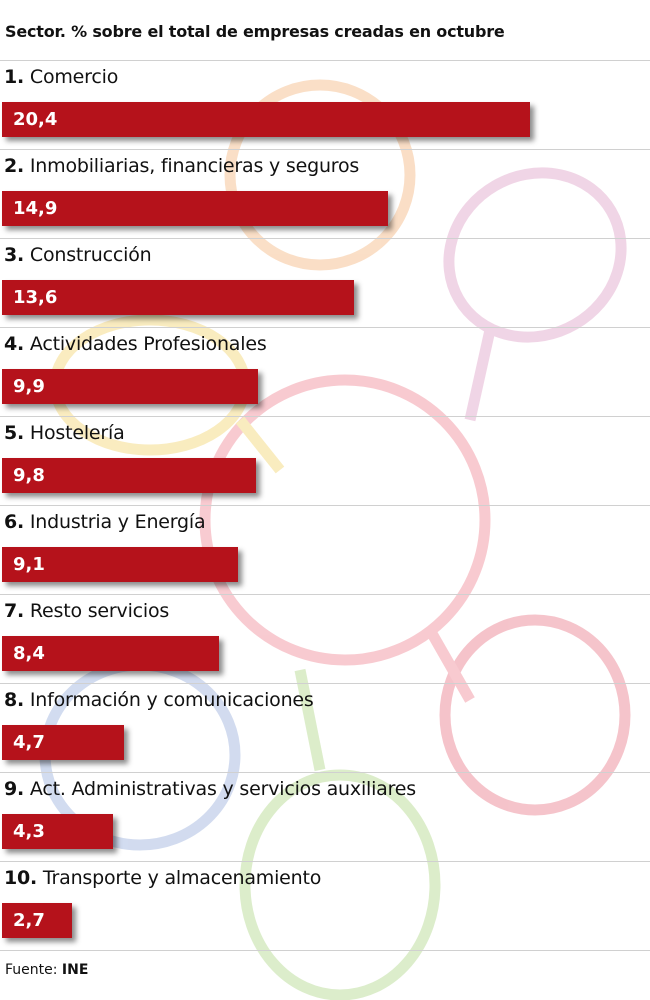  What do you see at coordinates (535, 715) in the screenshot?
I see `decorative-red-ring-small` at bounding box center [535, 715].